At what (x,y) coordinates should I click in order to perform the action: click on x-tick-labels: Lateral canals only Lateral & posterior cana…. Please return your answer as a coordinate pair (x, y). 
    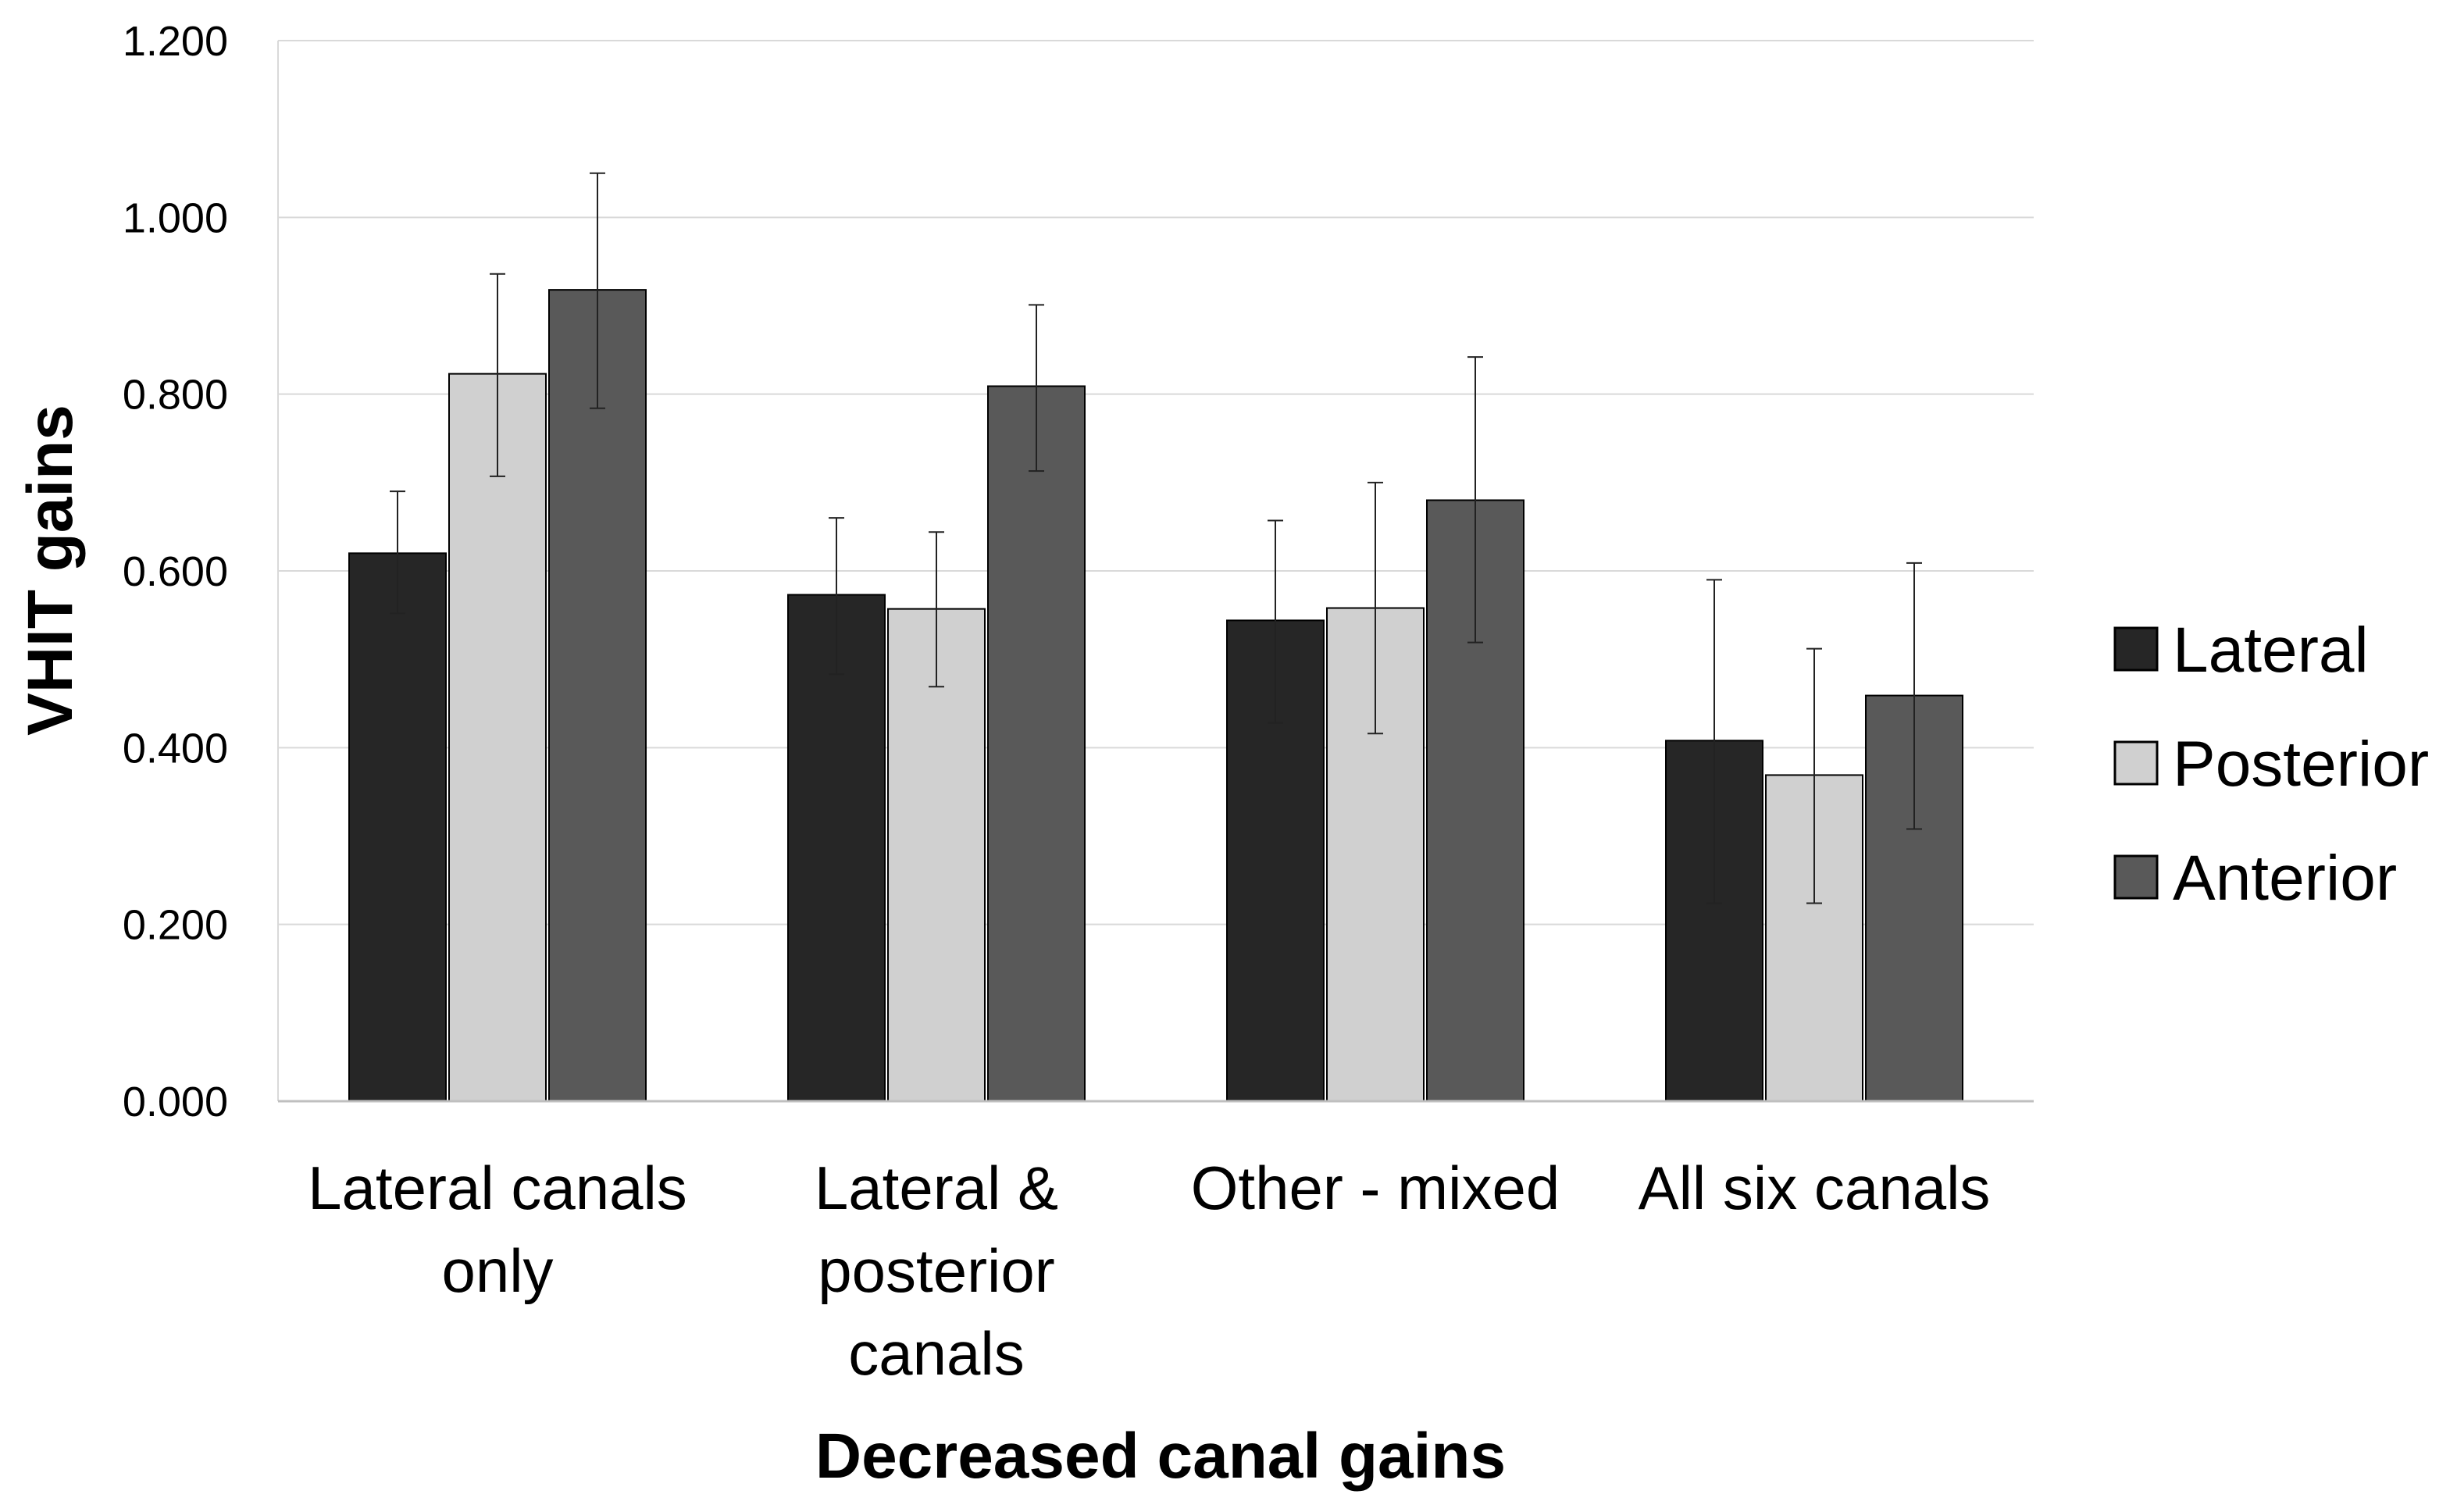
    Looking at the image, I should click on (1149, 1271).